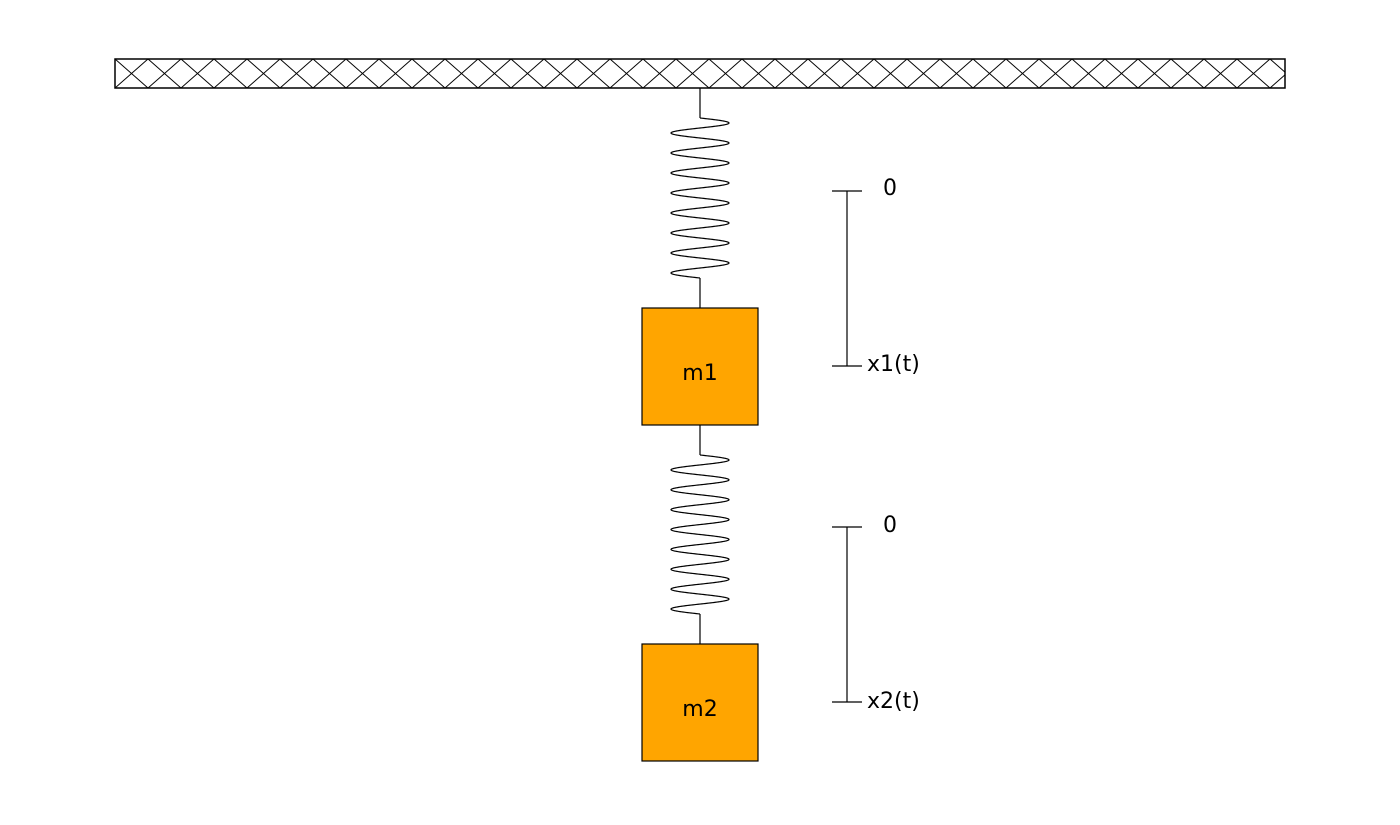 This screenshot has width=1400, height=825. Describe the element at coordinates (890, 188) in the screenshot. I see `scale-1-zero-label: 0` at that location.